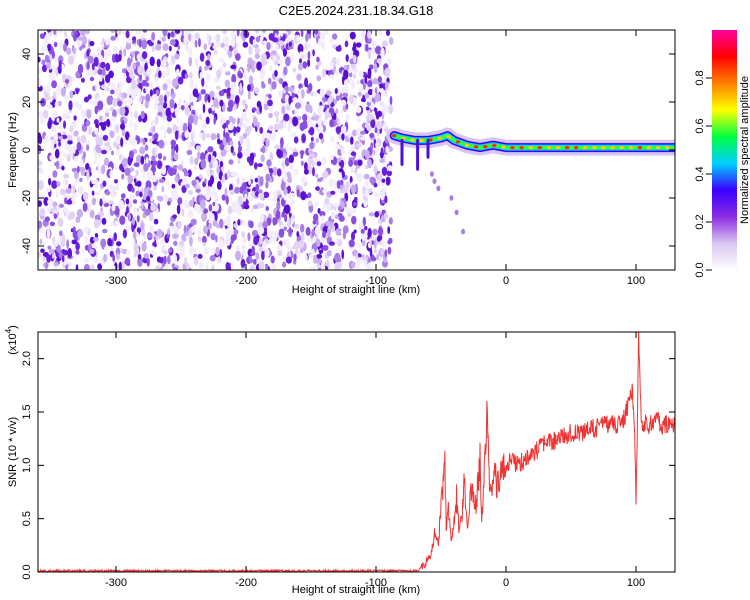  Describe the element at coordinates (116, 583) in the screenshot. I see `snr-x-tick-label: -300` at that location.